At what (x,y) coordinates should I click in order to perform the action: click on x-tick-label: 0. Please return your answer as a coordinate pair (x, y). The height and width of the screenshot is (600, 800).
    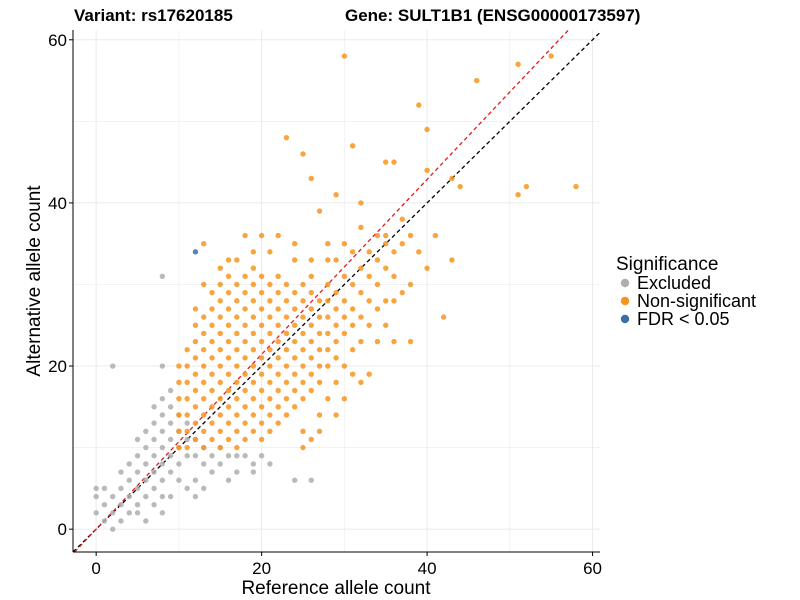
    Looking at the image, I should click on (95, 568).